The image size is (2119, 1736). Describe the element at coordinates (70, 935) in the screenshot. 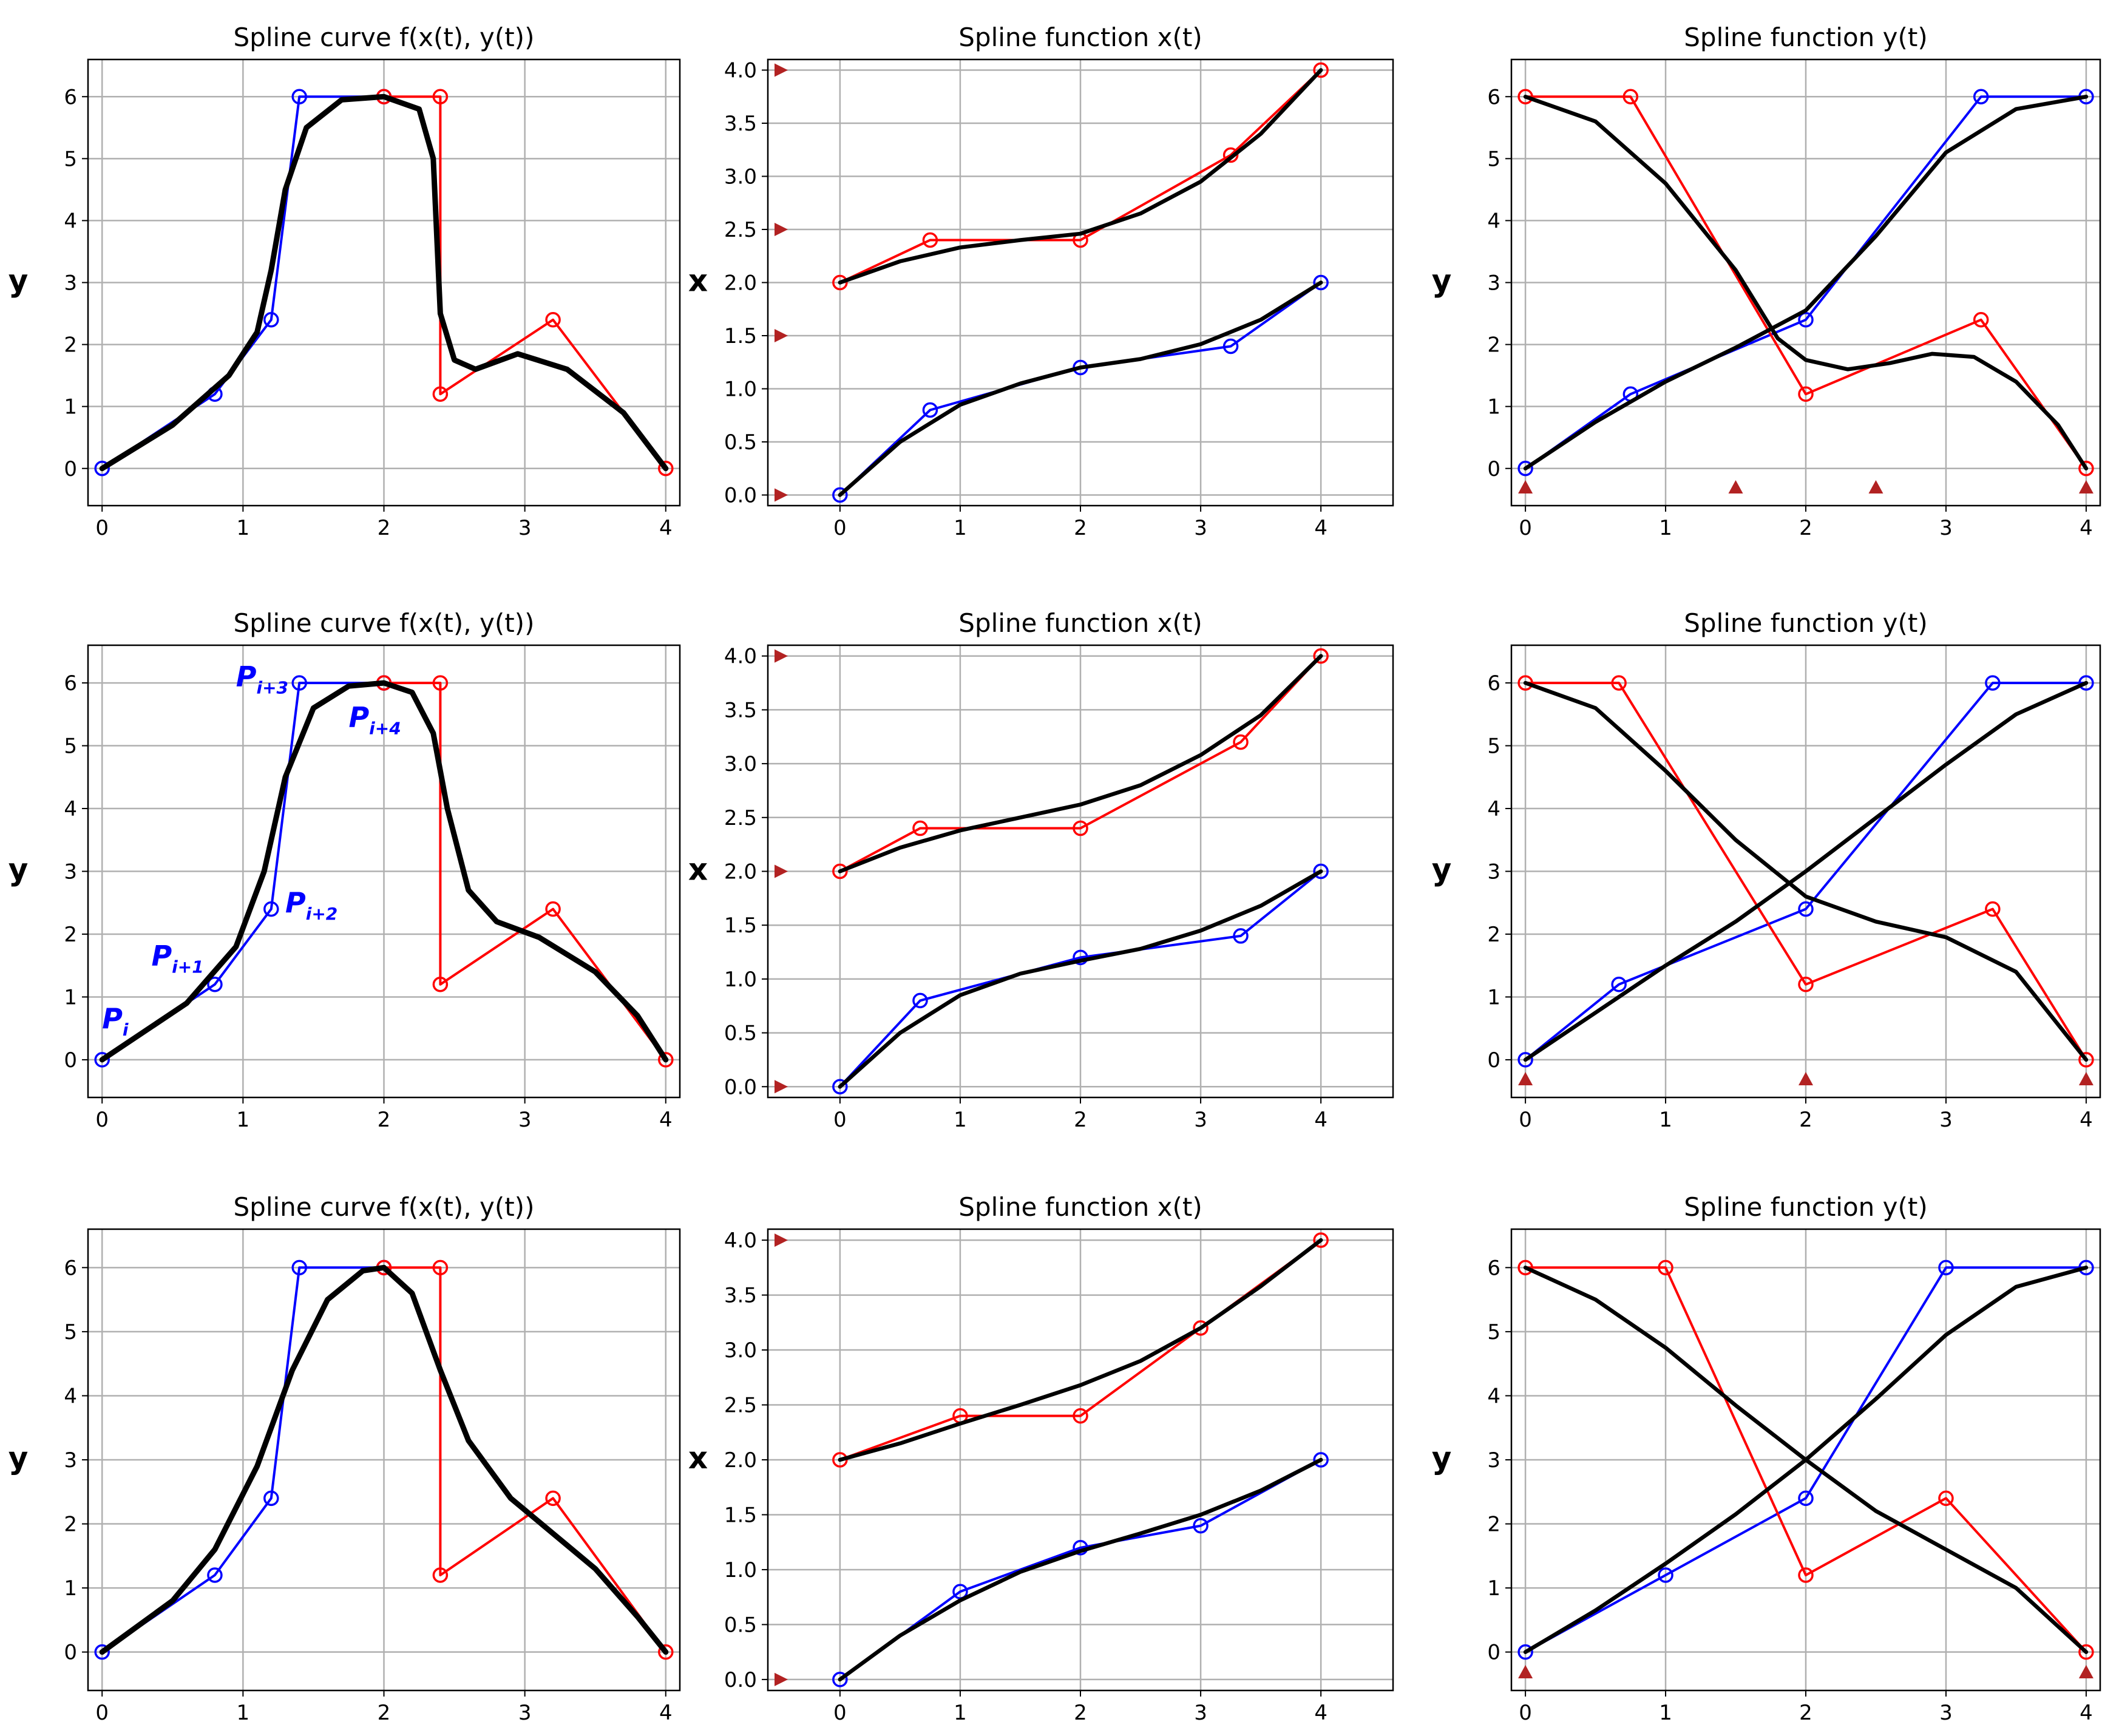

I see `y-tick-label: 2` at that location.